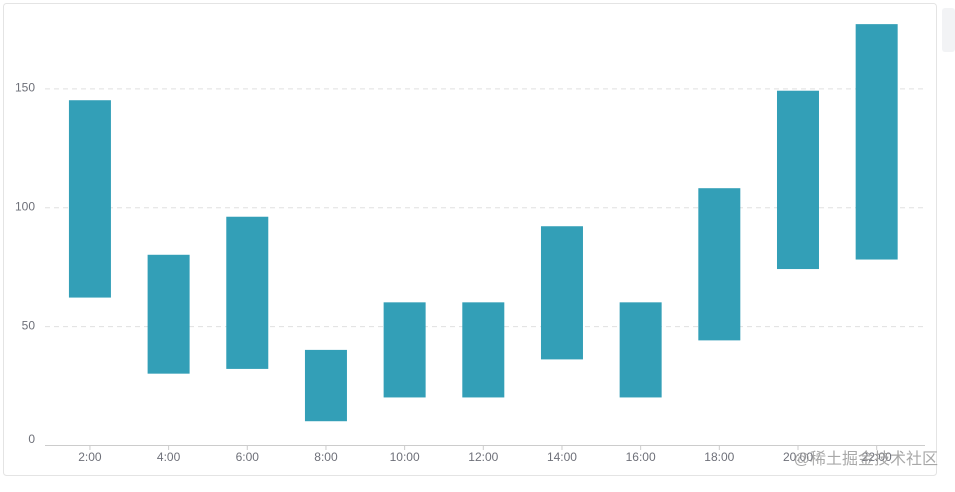  Describe the element at coordinates (719, 457) in the screenshot. I see `x-tick-label: 18:00` at that location.